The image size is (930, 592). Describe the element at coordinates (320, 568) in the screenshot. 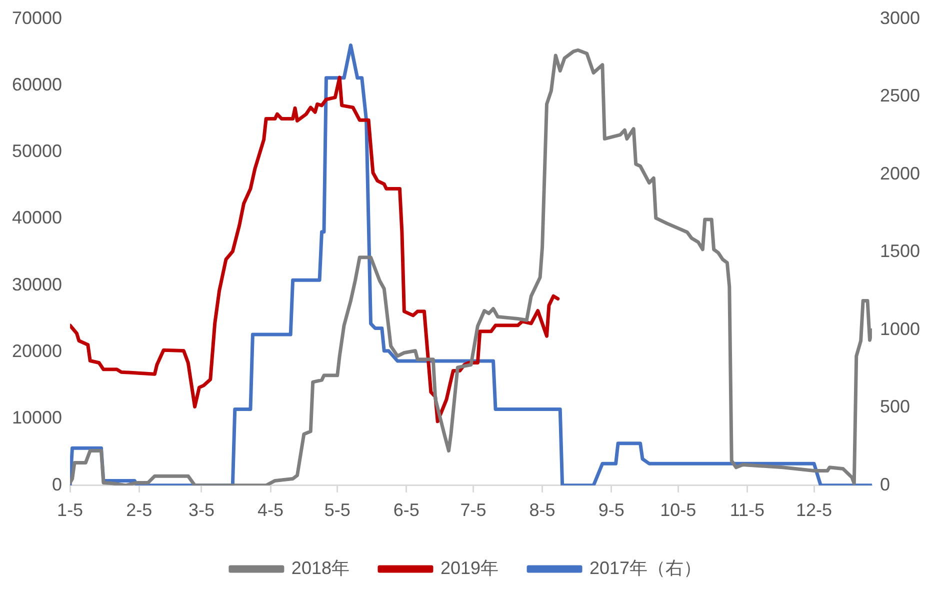

I see `legend-label: 2018年` at that location.